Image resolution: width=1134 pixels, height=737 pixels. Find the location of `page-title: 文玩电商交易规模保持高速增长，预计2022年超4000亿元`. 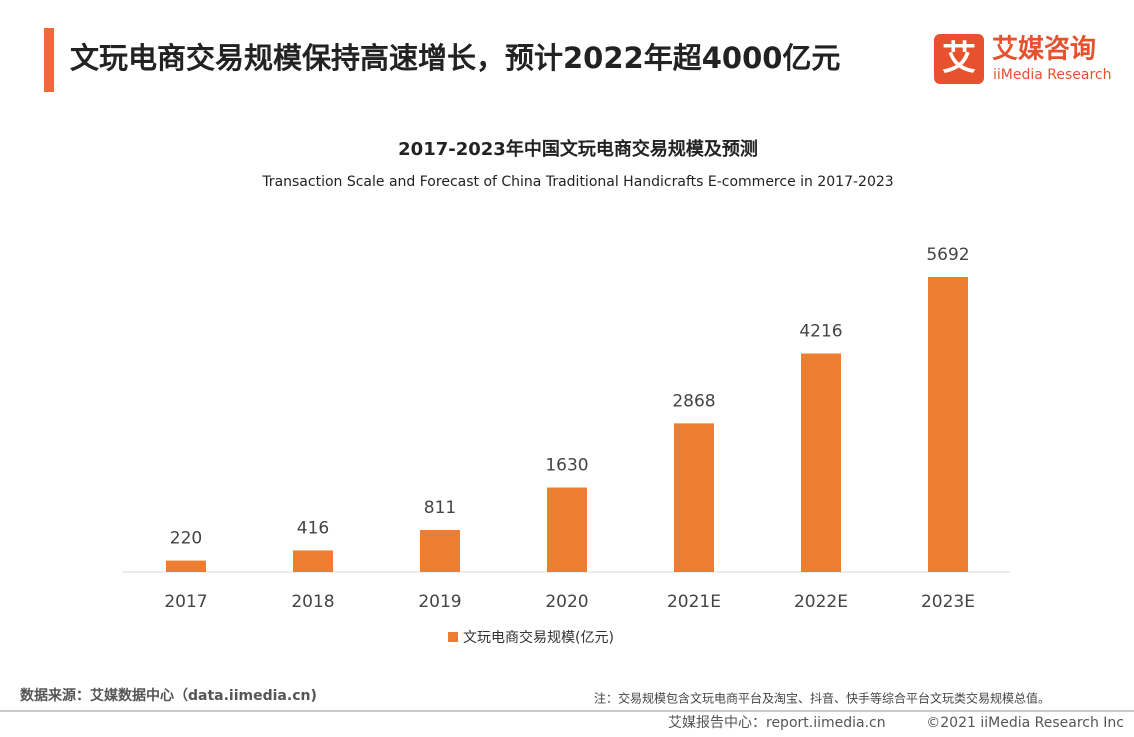

page-title: 文玩电商交易规模保持高速增长，预计2022年超4000亿元 is located at coordinates (455, 58).